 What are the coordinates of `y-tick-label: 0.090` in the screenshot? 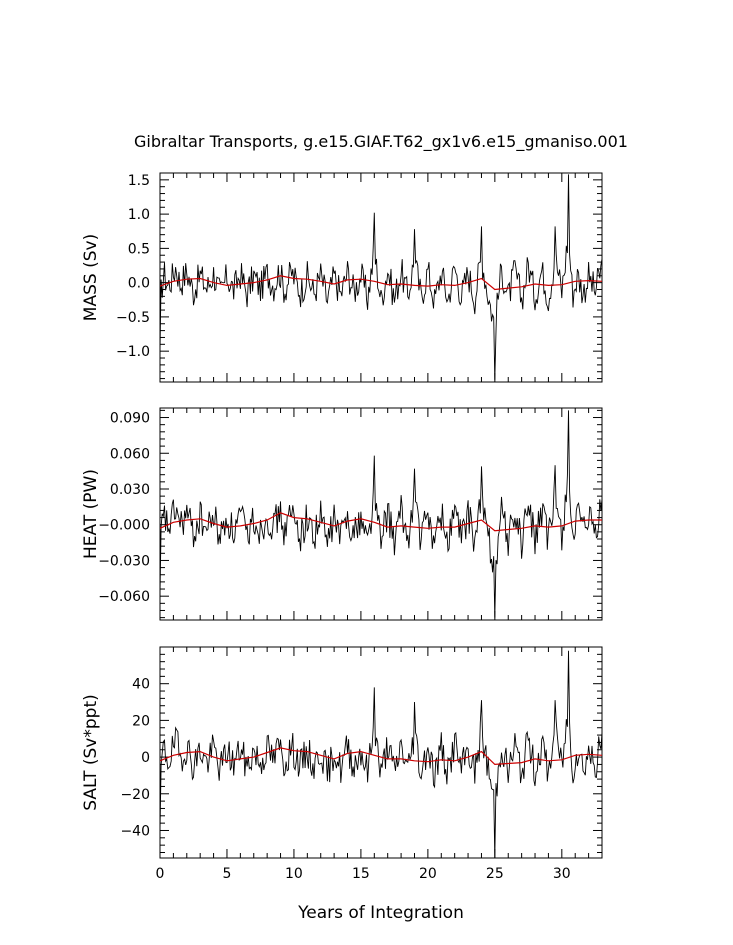 It's located at (130, 419).